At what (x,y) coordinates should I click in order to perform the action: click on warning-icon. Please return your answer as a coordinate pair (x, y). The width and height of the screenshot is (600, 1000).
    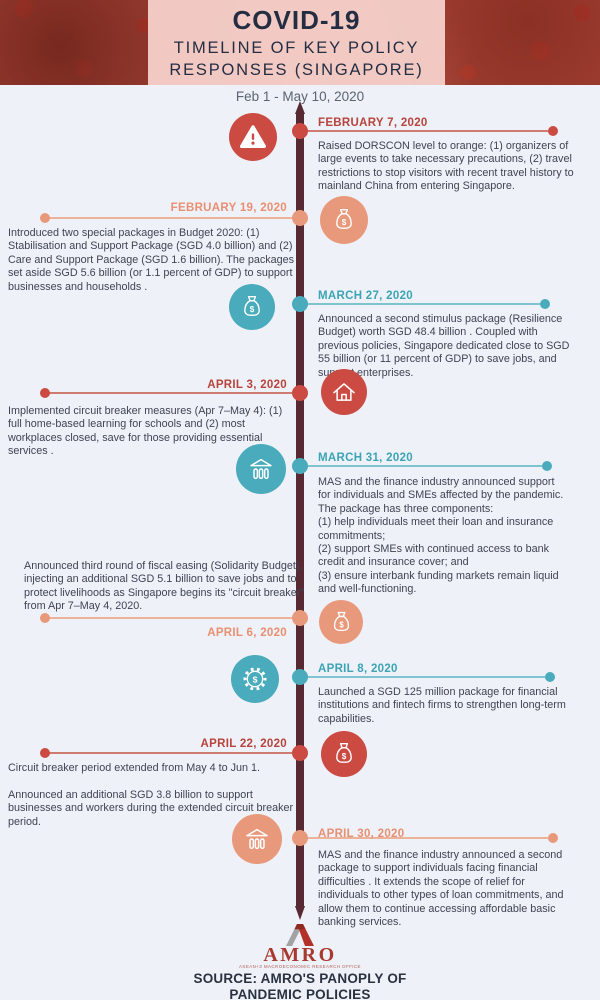
    Looking at the image, I should click on (253, 137).